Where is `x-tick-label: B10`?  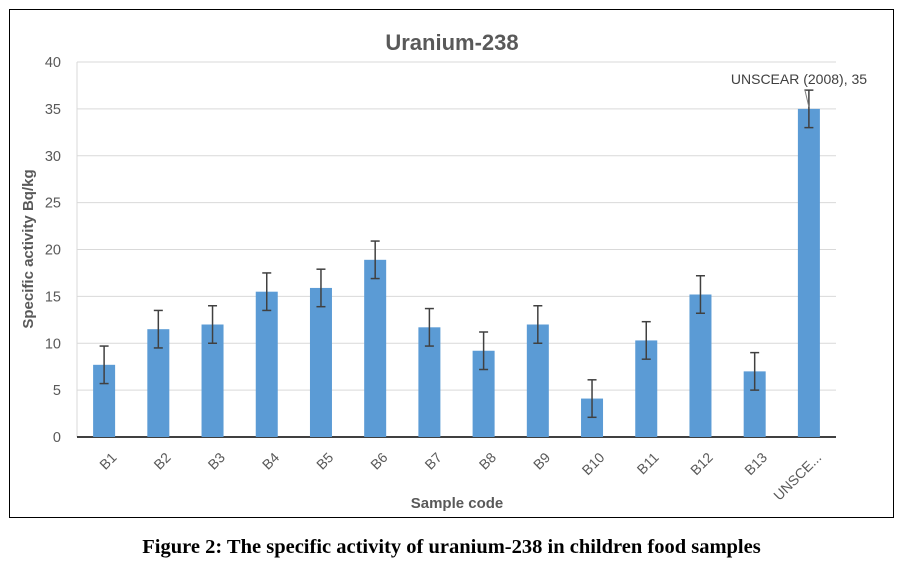
x-tick-label: B10 is located at coordinates (593, 463).